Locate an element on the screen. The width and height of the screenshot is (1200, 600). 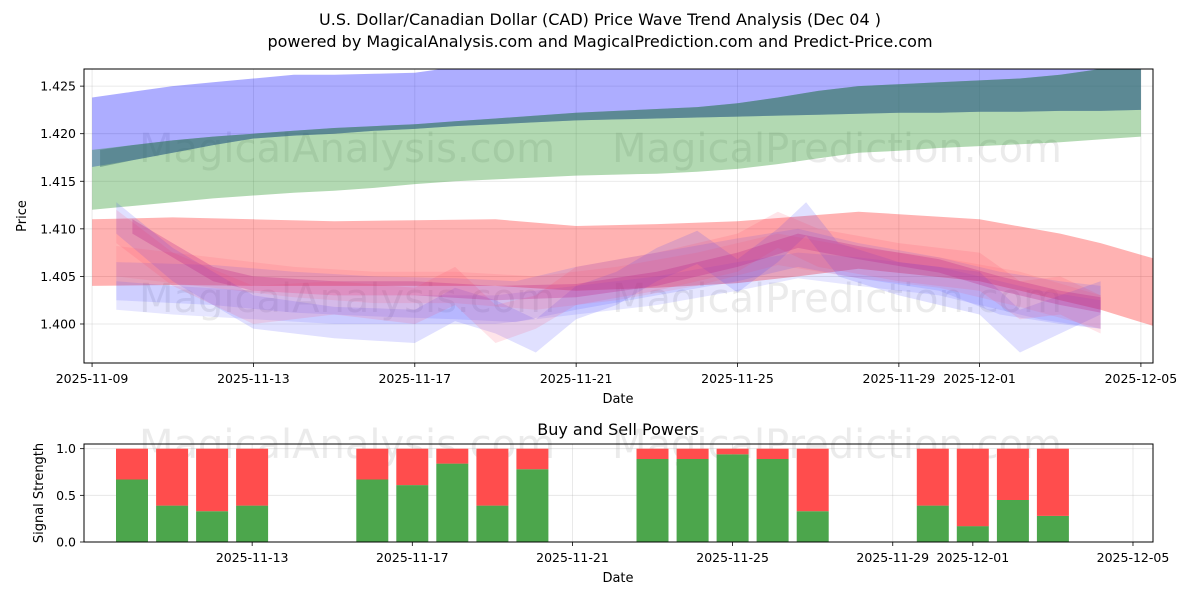
price-y-tick-label: 1.400 is located at coordinates (58, 323).